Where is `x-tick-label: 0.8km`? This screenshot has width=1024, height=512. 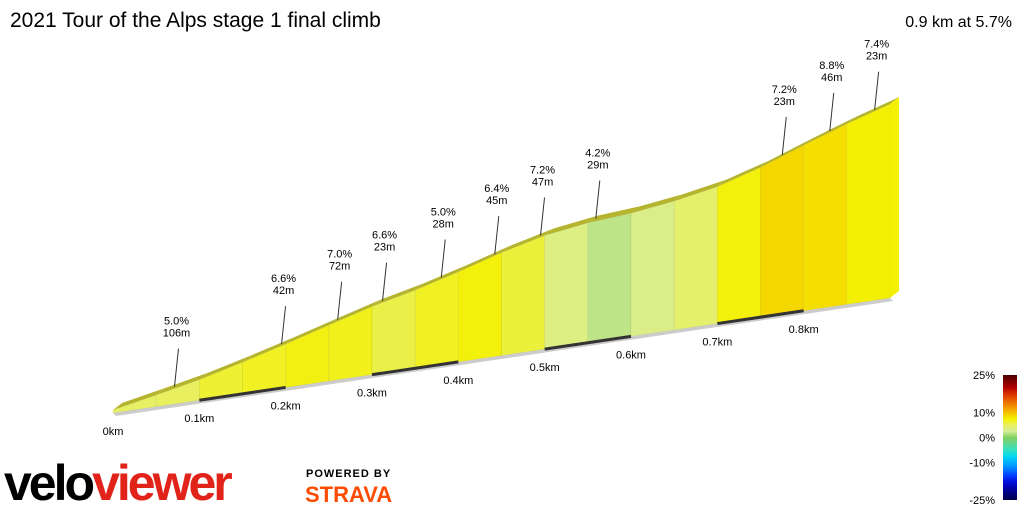
x-tick-label: 0.8km is located at coordinates (804, 330).